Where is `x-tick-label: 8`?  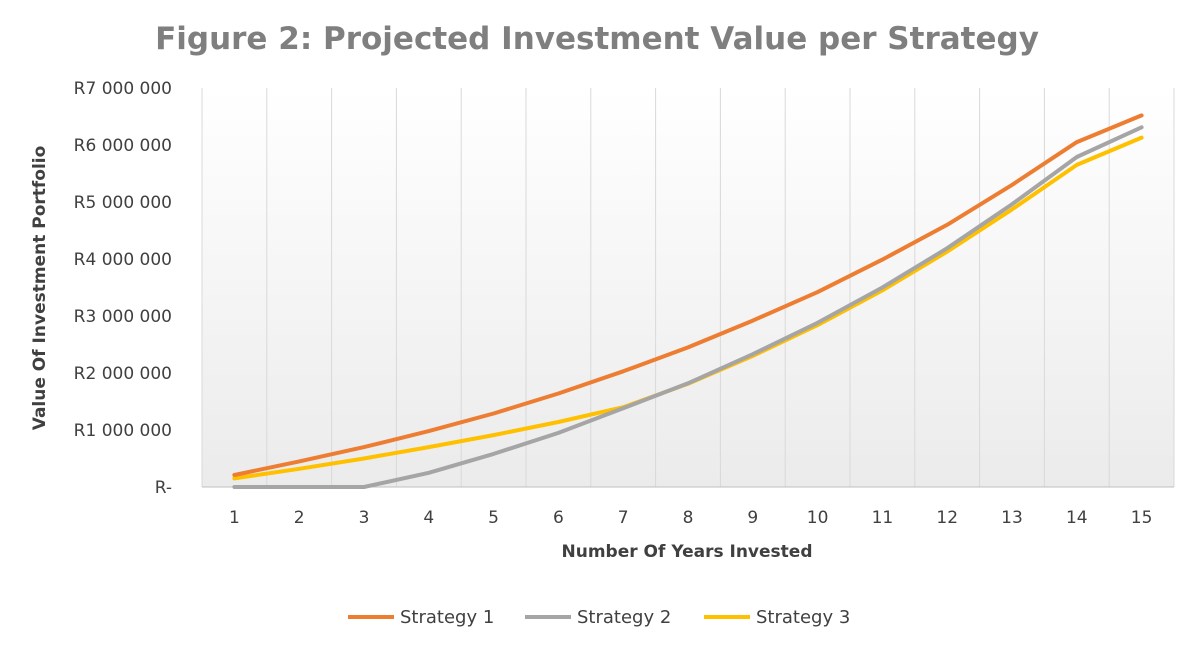
x-tick-label: 8 is located at coordinates (688, 518).